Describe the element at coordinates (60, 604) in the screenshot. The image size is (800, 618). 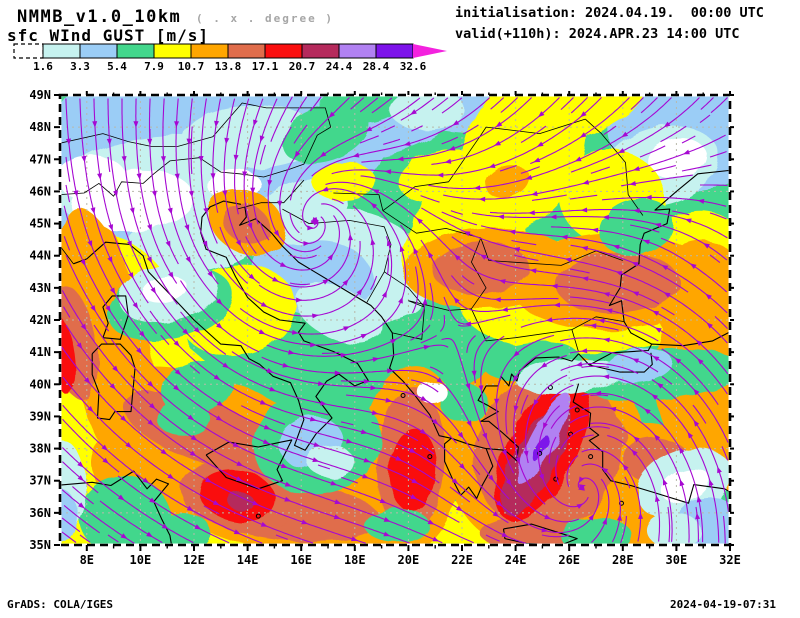
I see `grads-credit: GrADS: COLA/IGES` at that location.